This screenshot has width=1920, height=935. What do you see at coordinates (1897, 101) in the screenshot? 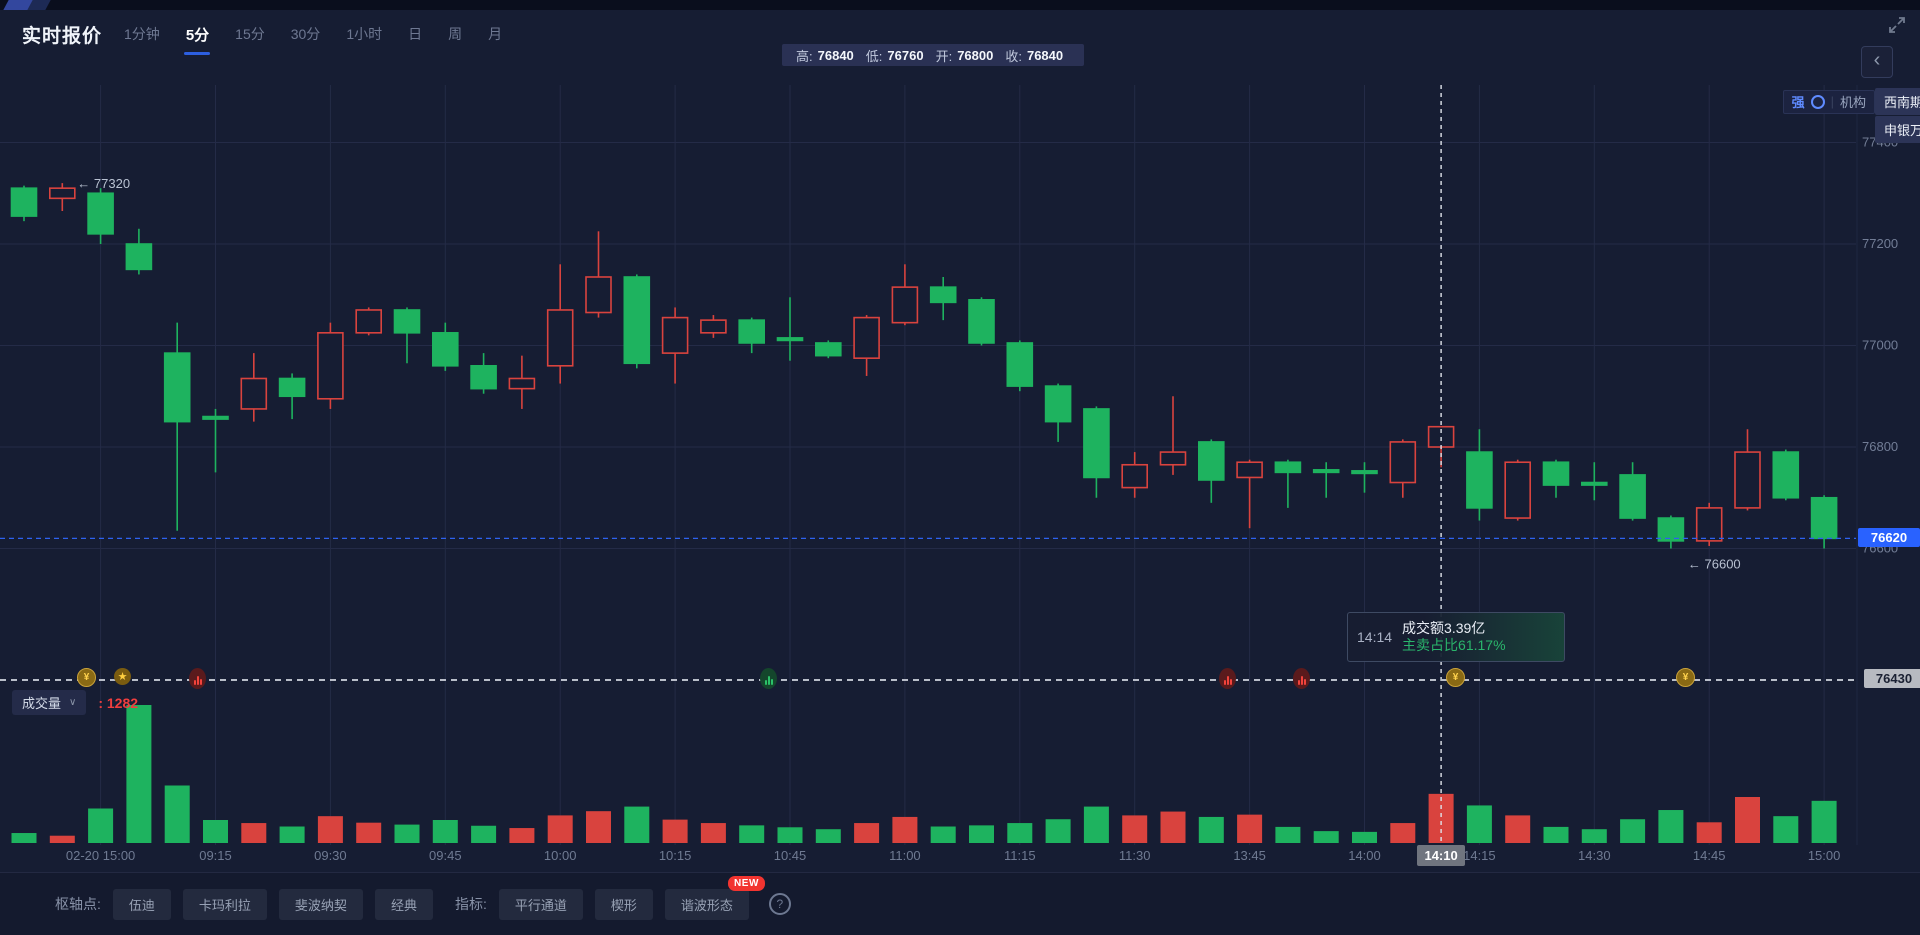
I see `broker-tag: 西南期` at bounding box center [1897, 101].